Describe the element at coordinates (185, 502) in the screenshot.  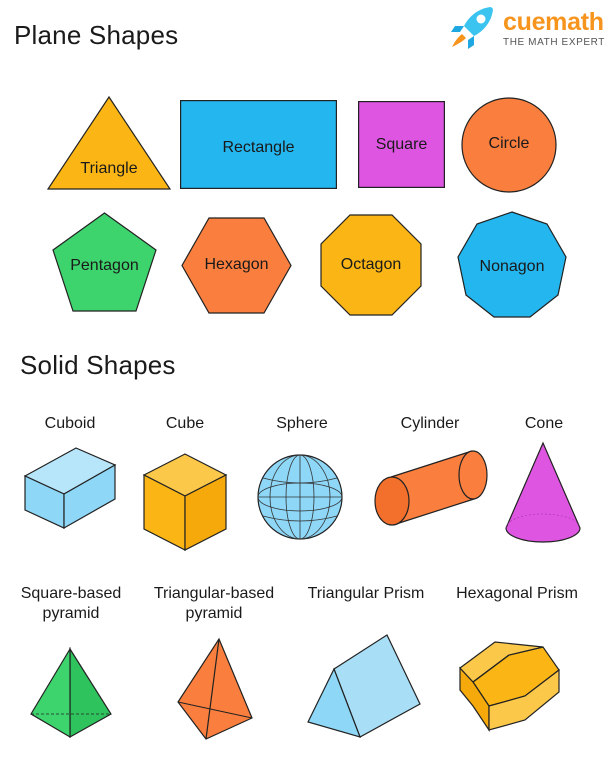
I see `cube-shape` at that location.